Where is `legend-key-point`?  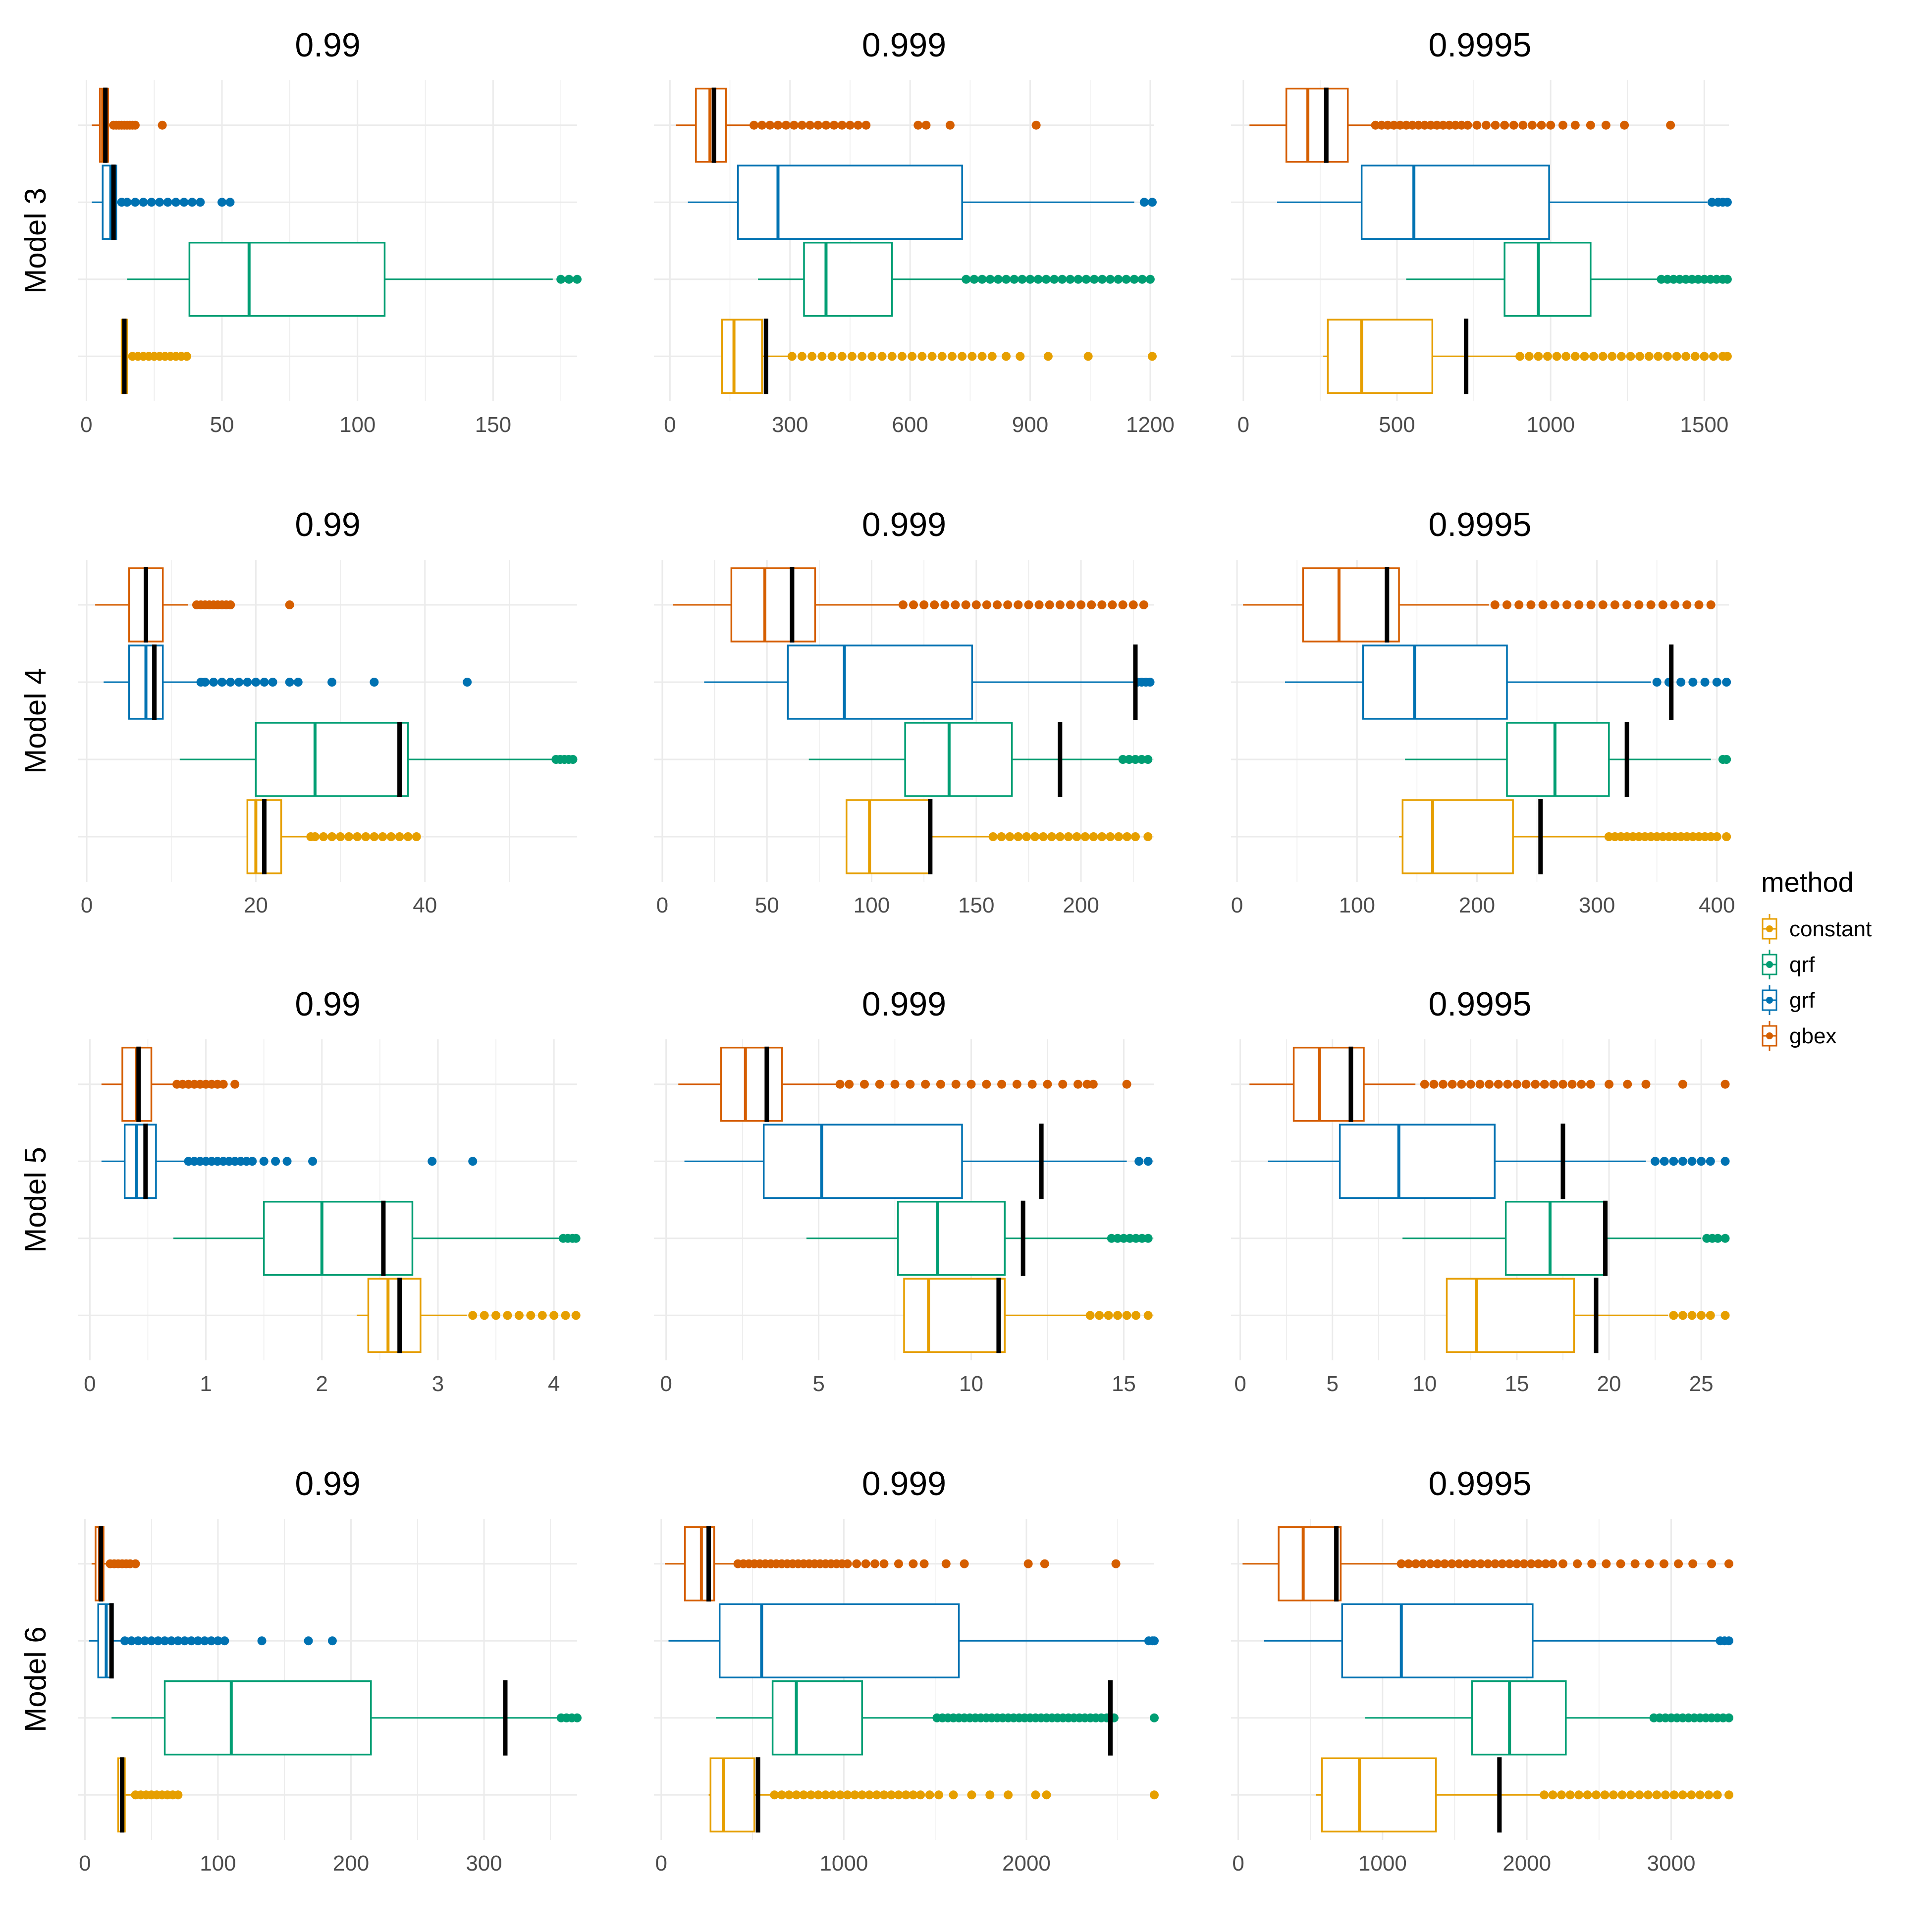
legend-key-point is located at coordinates (1769, 964).